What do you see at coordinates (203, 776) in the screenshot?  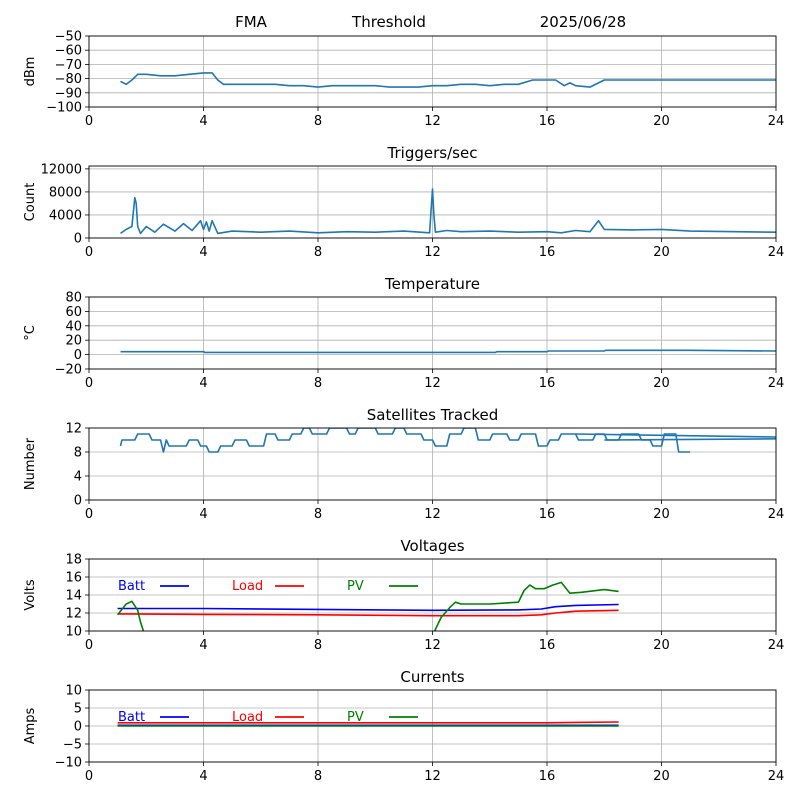 I see `panel-5-xtick-label: 4` at bounding box center [203, 776].